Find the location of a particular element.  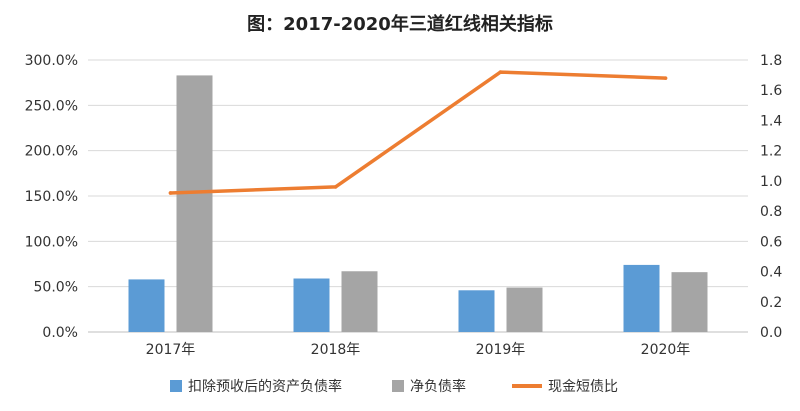

left-tick-label: 300.0% is located at coordinates (51, 61).